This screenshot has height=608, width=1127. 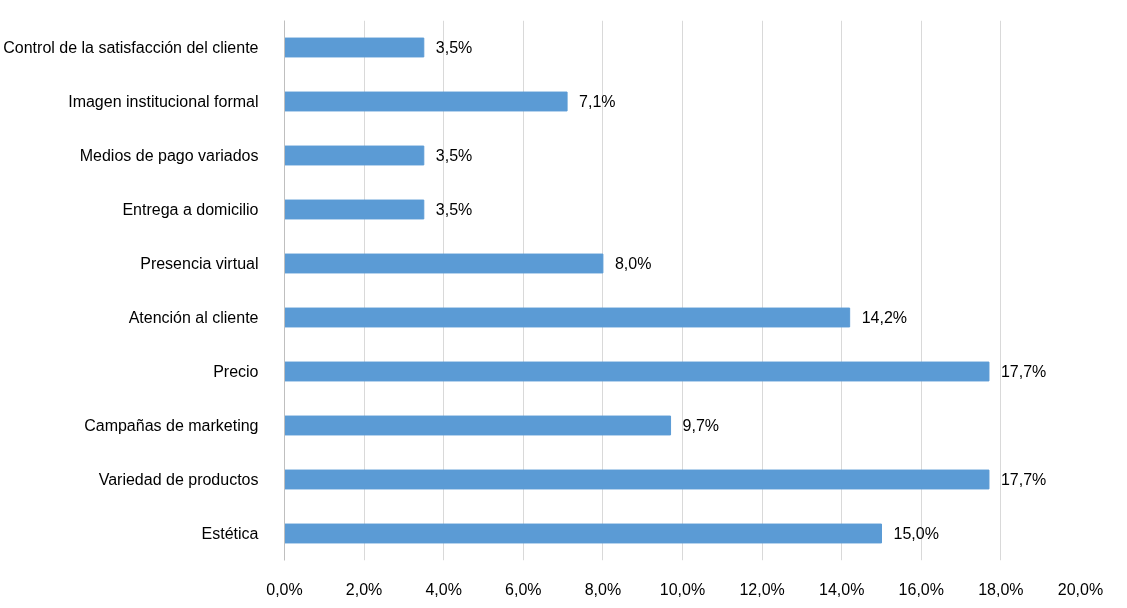 I want to click on x-tick-label: 16,0%, so click(x=921, y=589).